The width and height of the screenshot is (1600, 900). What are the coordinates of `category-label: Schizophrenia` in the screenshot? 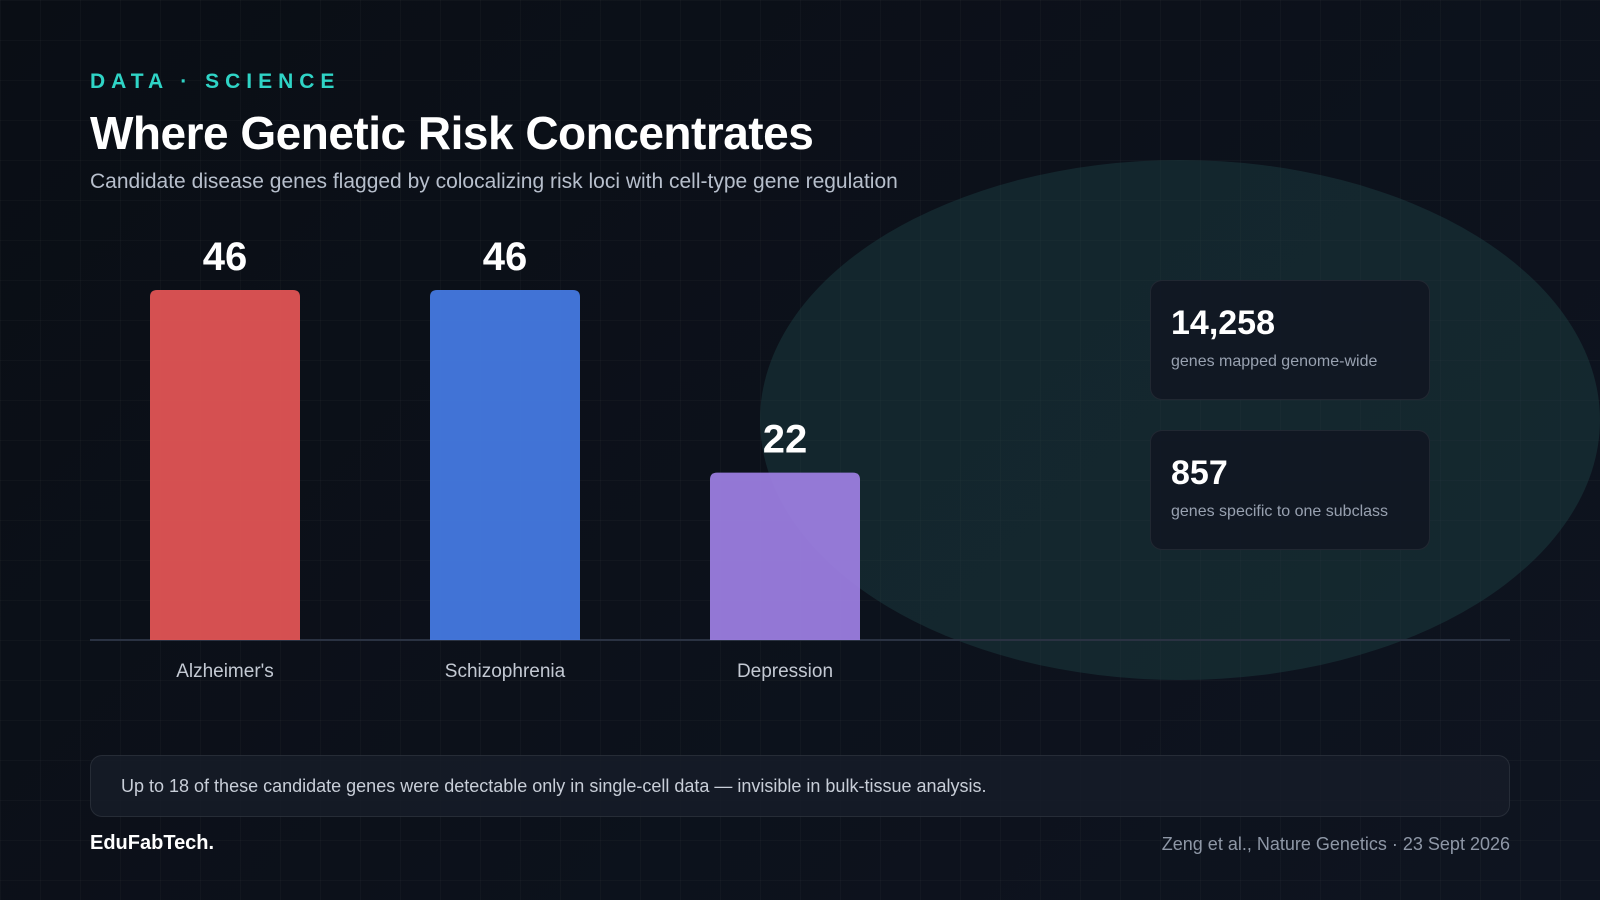 It's located at (505, 671).